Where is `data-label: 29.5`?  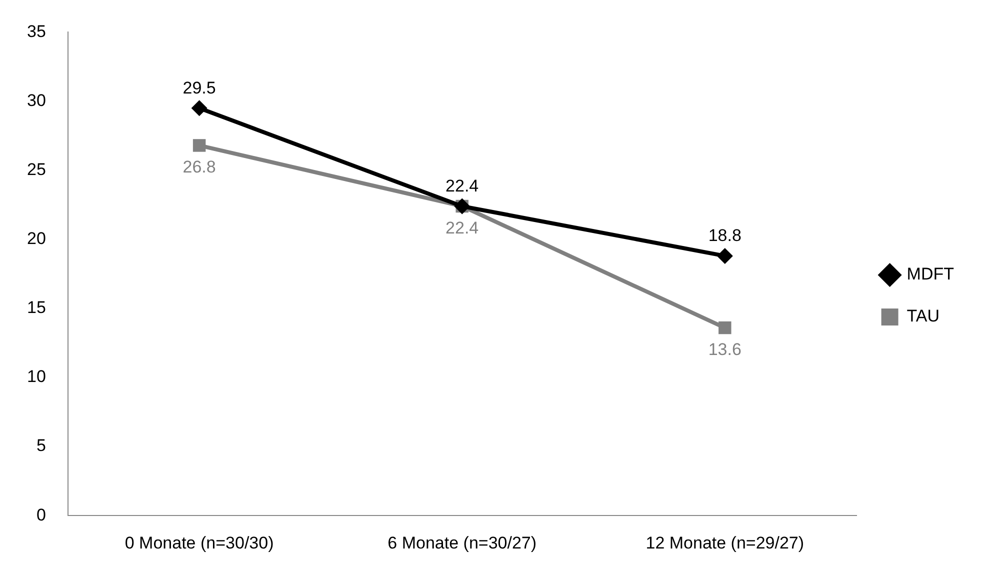 data-label: 29.5 is located at coordinates (199, 88).